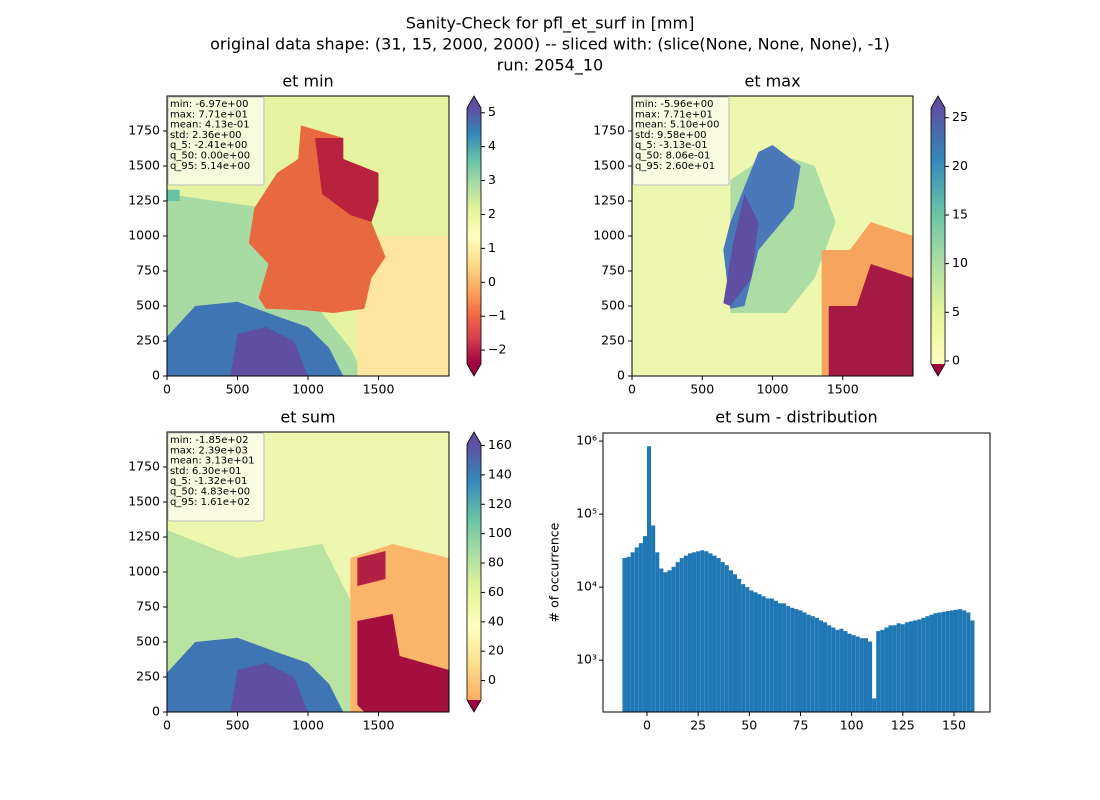 Image resolution: width=1100 pixels, height=800 pixels. Describe the element at coordinates (702, 389) in the screenshot. I see `x-tick-label: 500` at that location.